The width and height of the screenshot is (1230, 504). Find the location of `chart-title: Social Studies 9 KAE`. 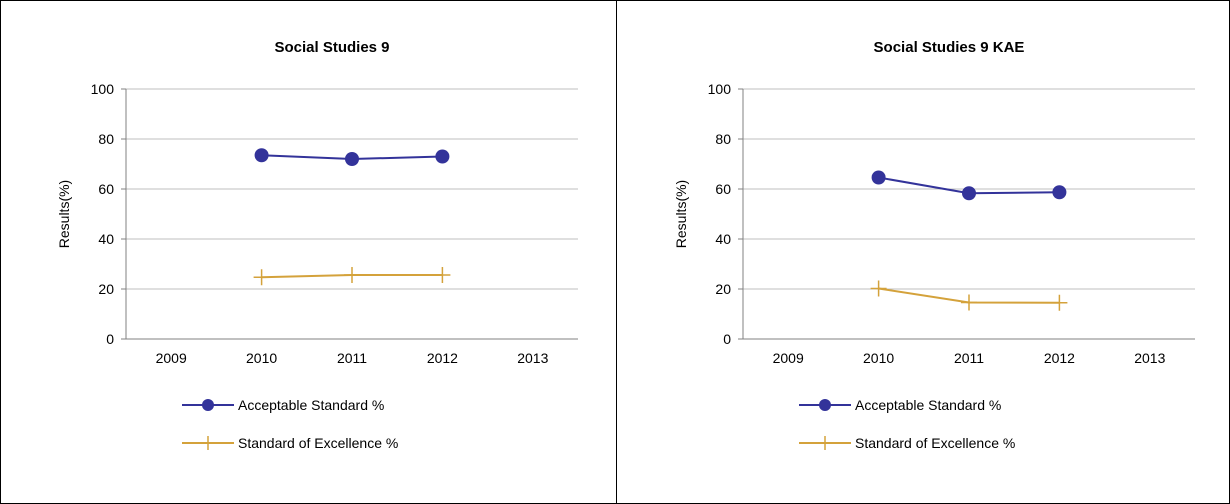

chart-title: Social Studies 9 KAE is located at coordinates (949, 47).